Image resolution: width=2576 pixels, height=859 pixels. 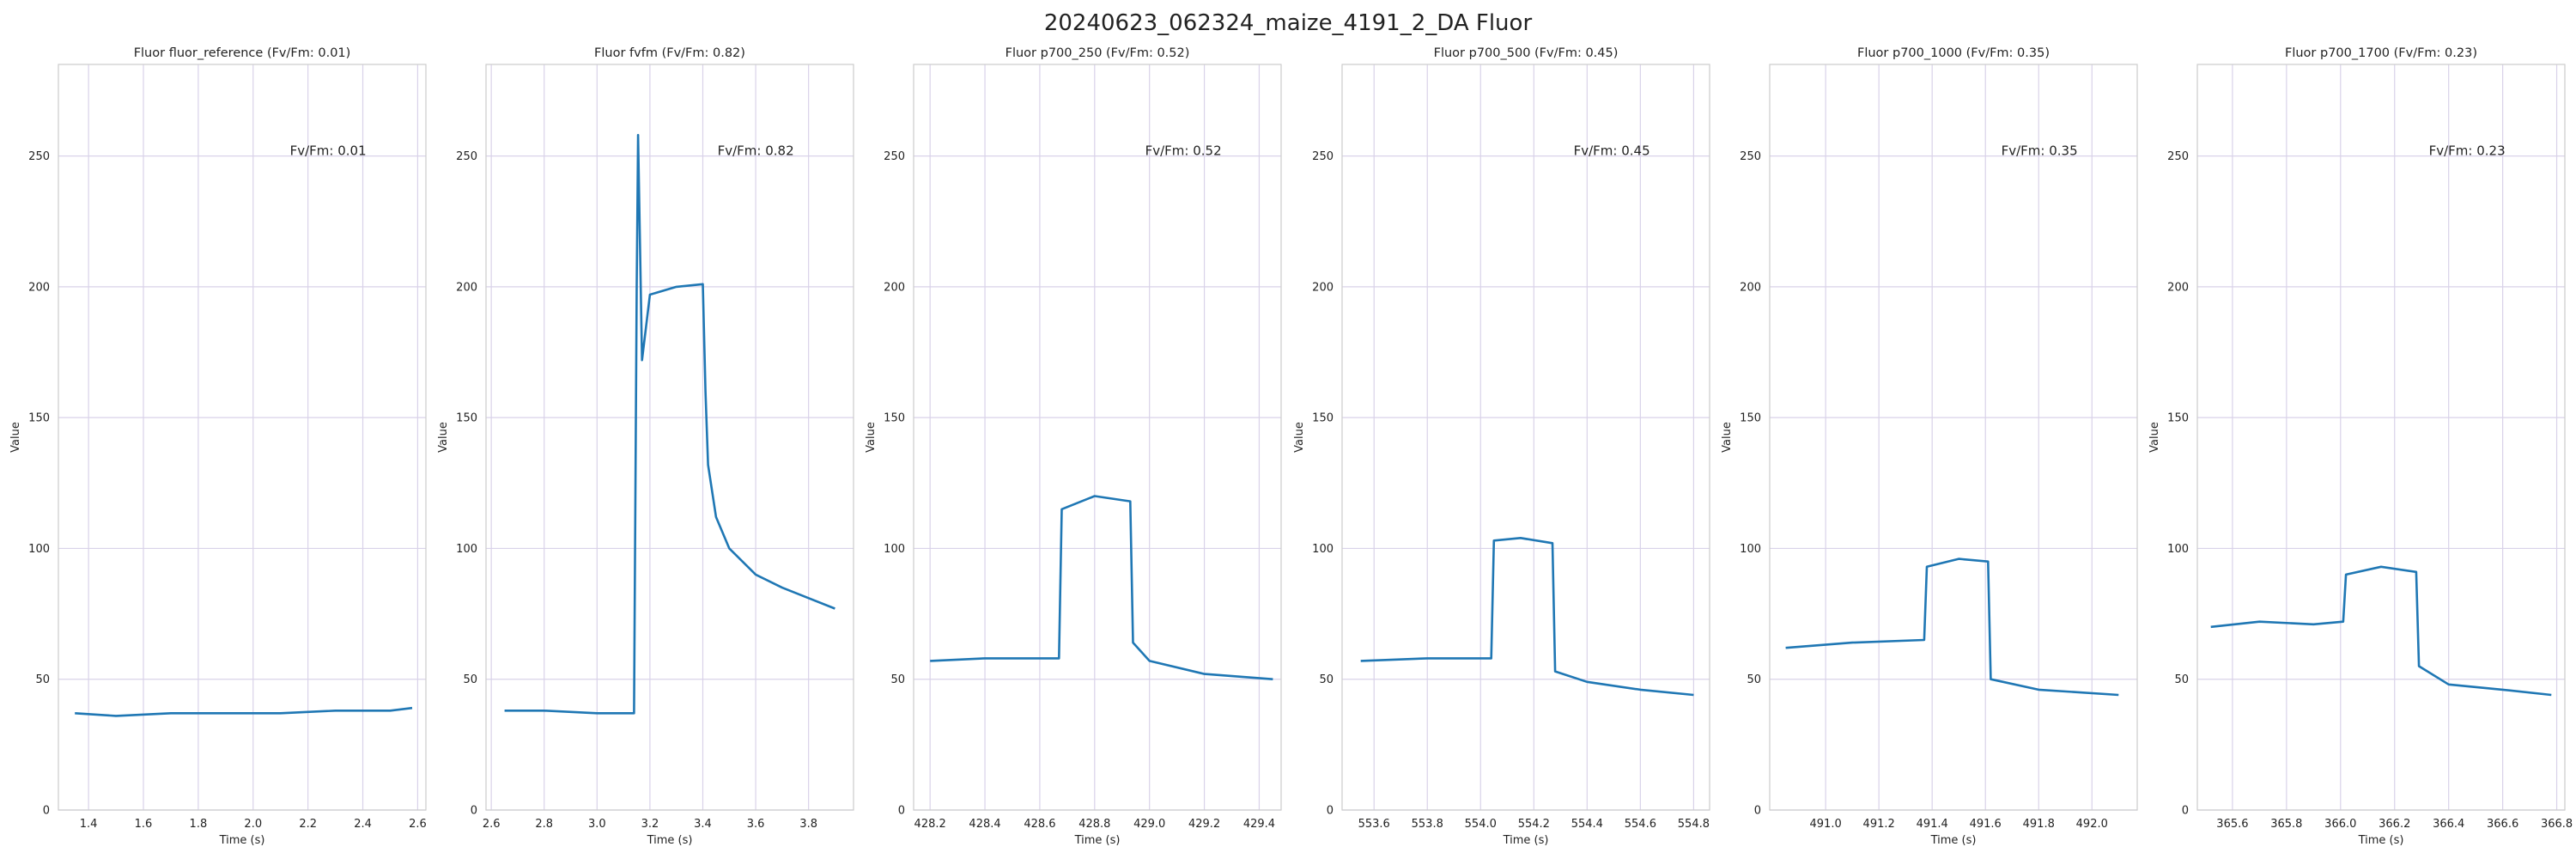 I want to click on x-tick-label: 3.6, so click(x=756, y=824).